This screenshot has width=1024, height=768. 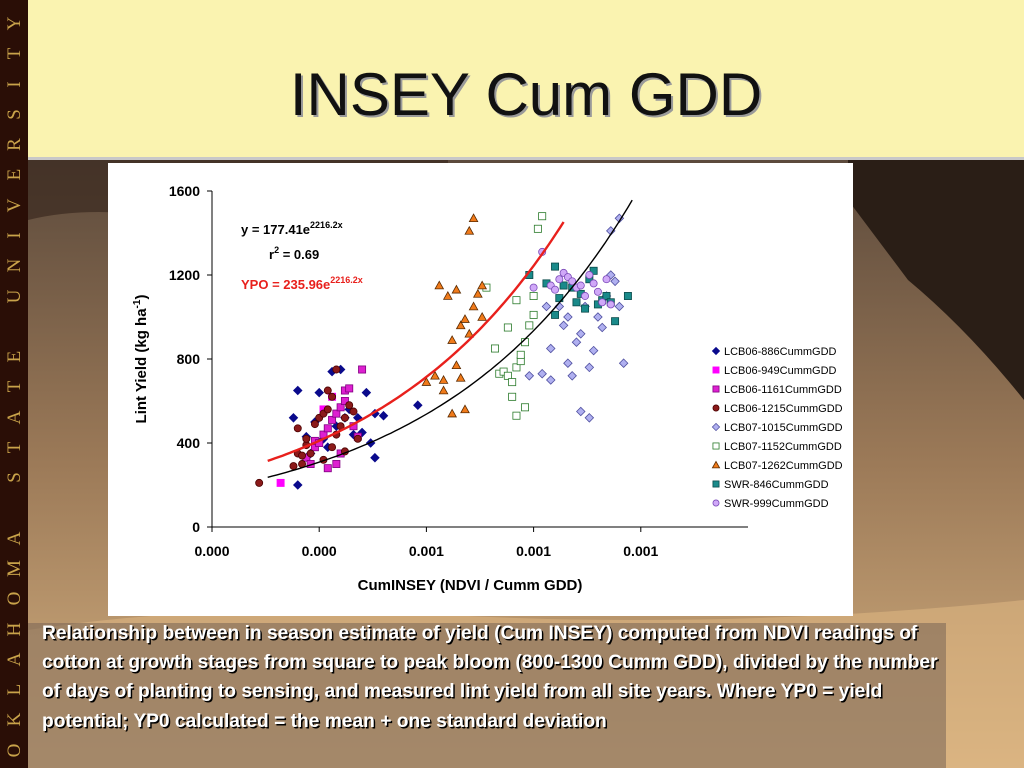 I want to click on page-title: INSEY Cum GDD, so click(x=526, y=94).